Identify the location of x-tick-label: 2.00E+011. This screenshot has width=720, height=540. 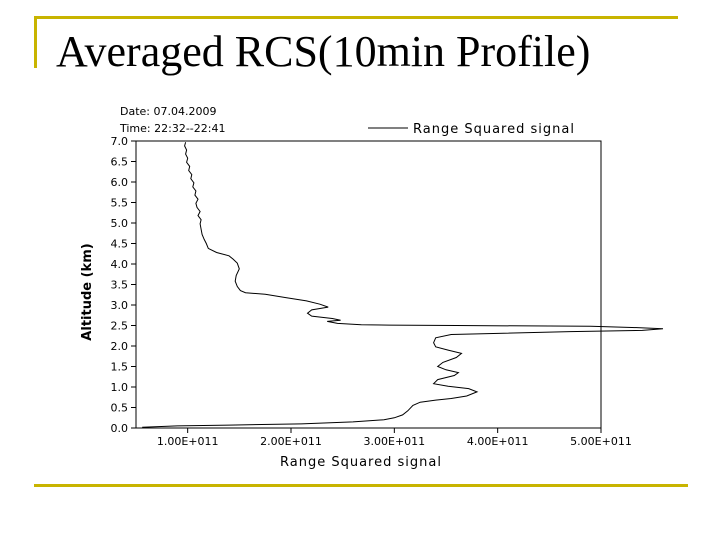
(291, 441).